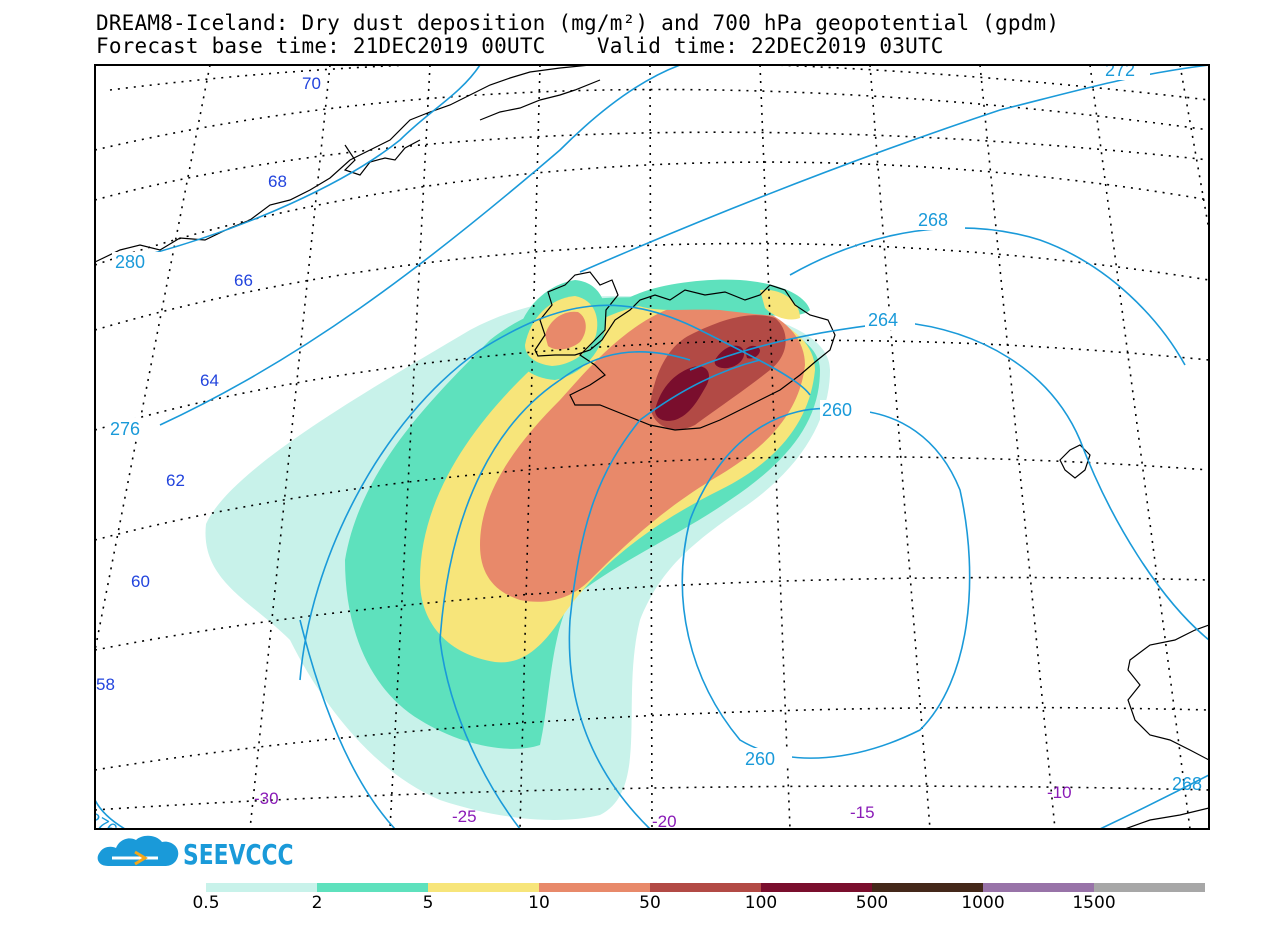 The width and height of the screenshot is (1271, 925). What do you see at coordinates (761, 903) in the screenshot?
I see `legend-label: 100` at bounding box center [761, 903].